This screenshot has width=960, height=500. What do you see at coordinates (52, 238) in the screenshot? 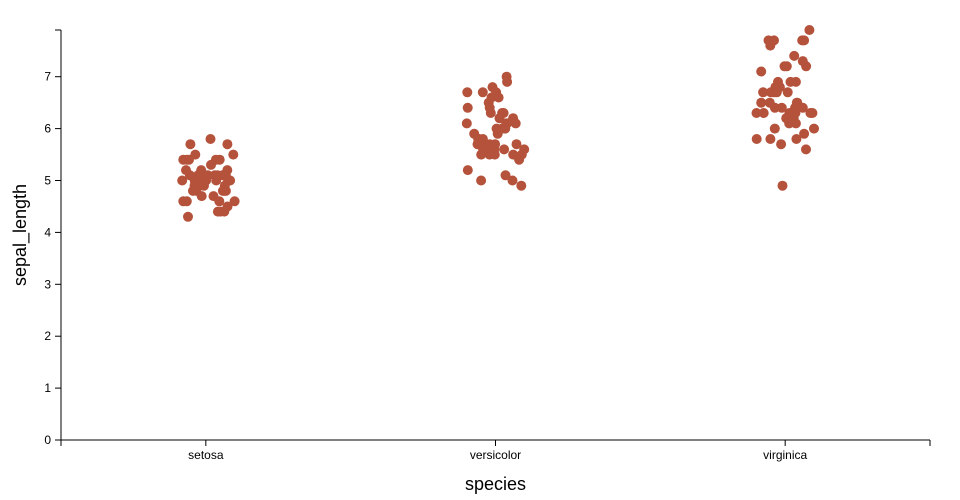
I see `y-axis: 0 1 2 3 4 5 6 7` at bounding box center [52, 238].